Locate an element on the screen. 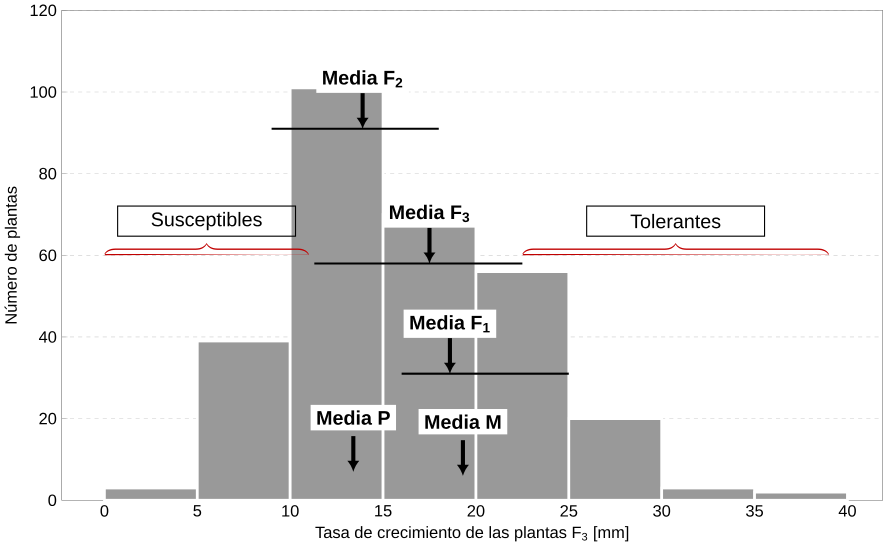 The height and width of the screenshot is (546, 883). y-tick-label: 100 is located at coordinates (43, 92).